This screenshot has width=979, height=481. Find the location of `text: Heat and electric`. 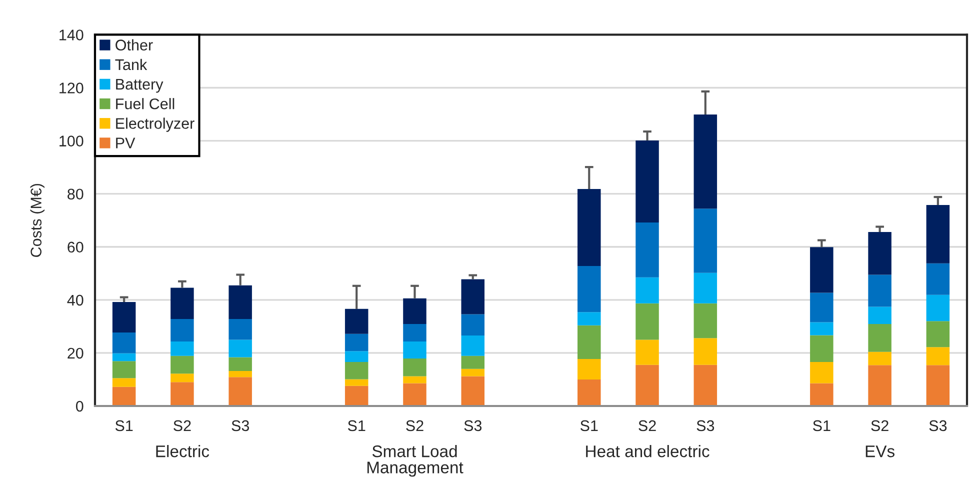

text: Heat and electric is located at coordinates (648, 451).